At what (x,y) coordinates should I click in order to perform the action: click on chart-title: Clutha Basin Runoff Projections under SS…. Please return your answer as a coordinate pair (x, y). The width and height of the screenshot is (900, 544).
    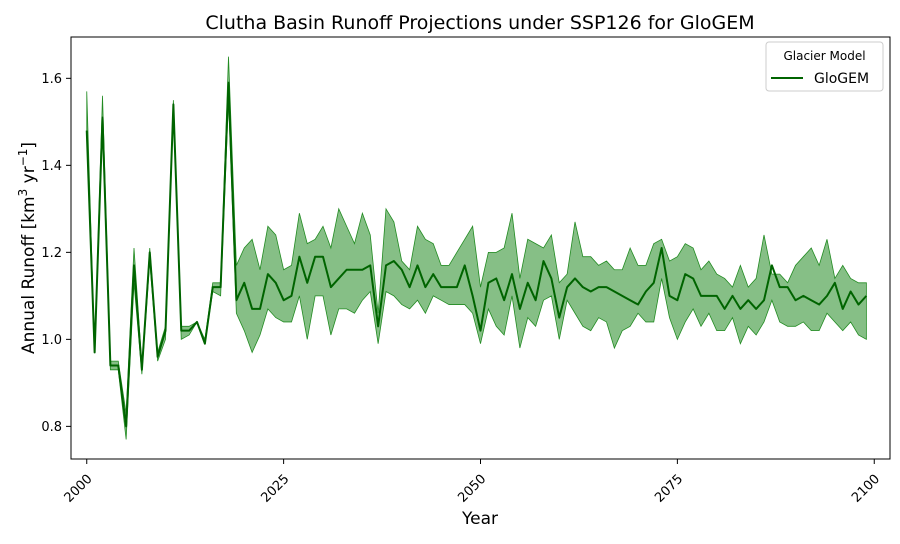
    Looking at the image, I should click on (479, 23).